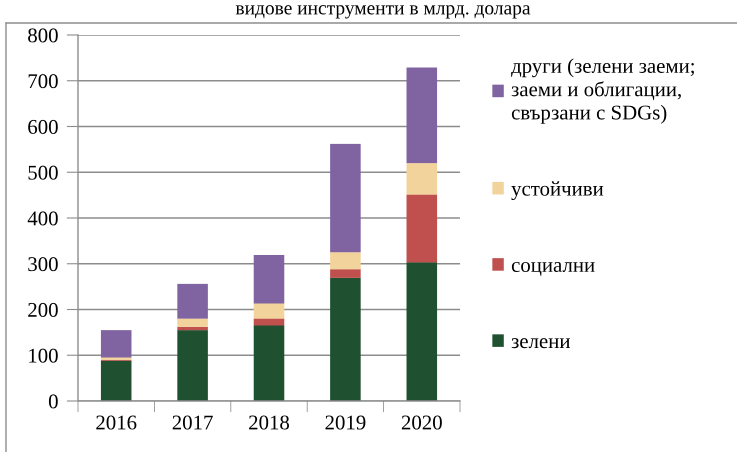 The width and height of the screenshot is (737, 452). What do you see at coordinates (43, 309) in the screenshot?
I see `y-tick-label: 200` at bounding box center [43, 309].